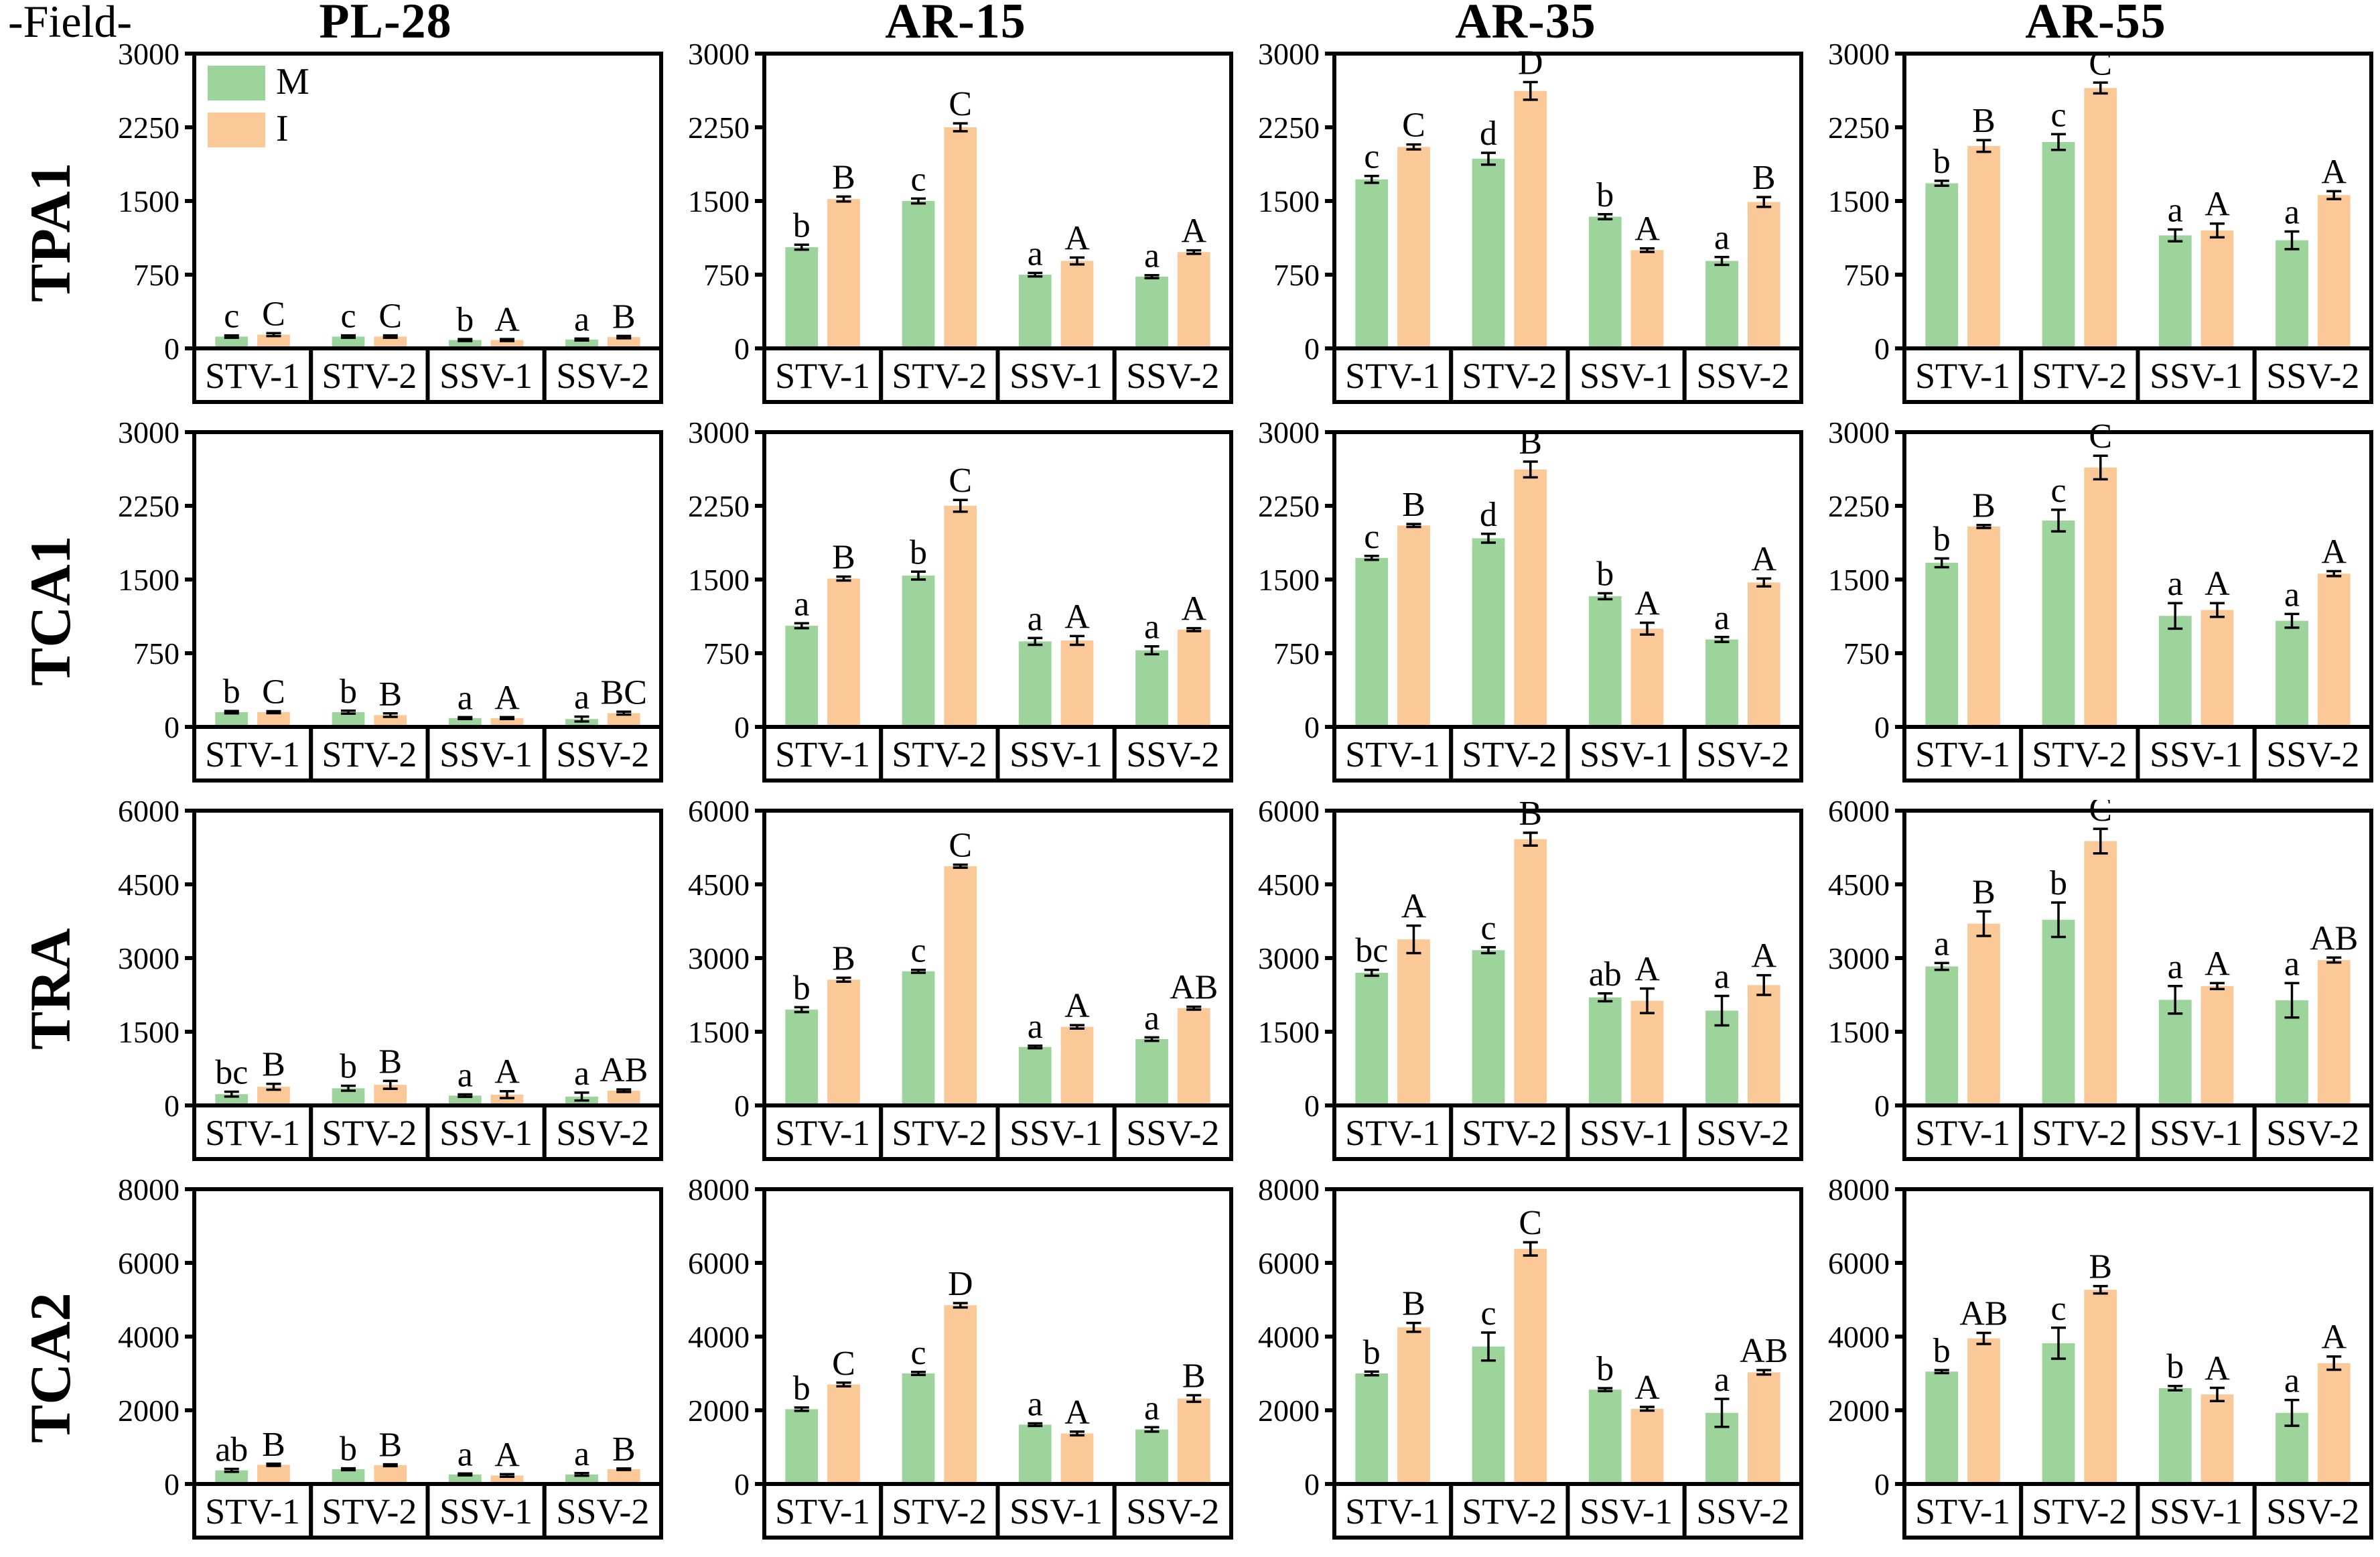 This screenshot has height=1557, width=2380. What do you see at coordinates (1289, 1263) in the screenshot?
I see `y-tick-label: 6000` at bounding box center [1289, 1263].